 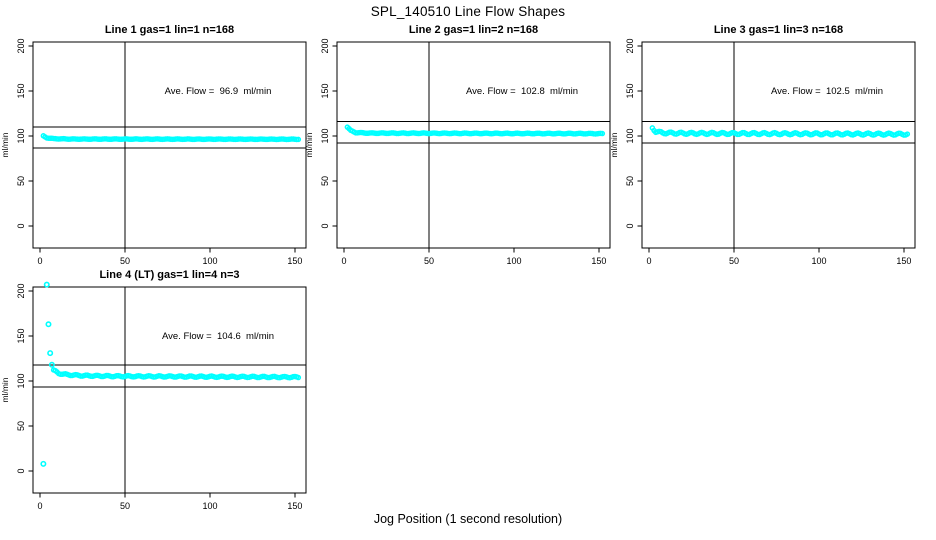 I want to click on panel-1-title: Line 1 gas=1 lin=1 n=168, so click(x=169, y=30).